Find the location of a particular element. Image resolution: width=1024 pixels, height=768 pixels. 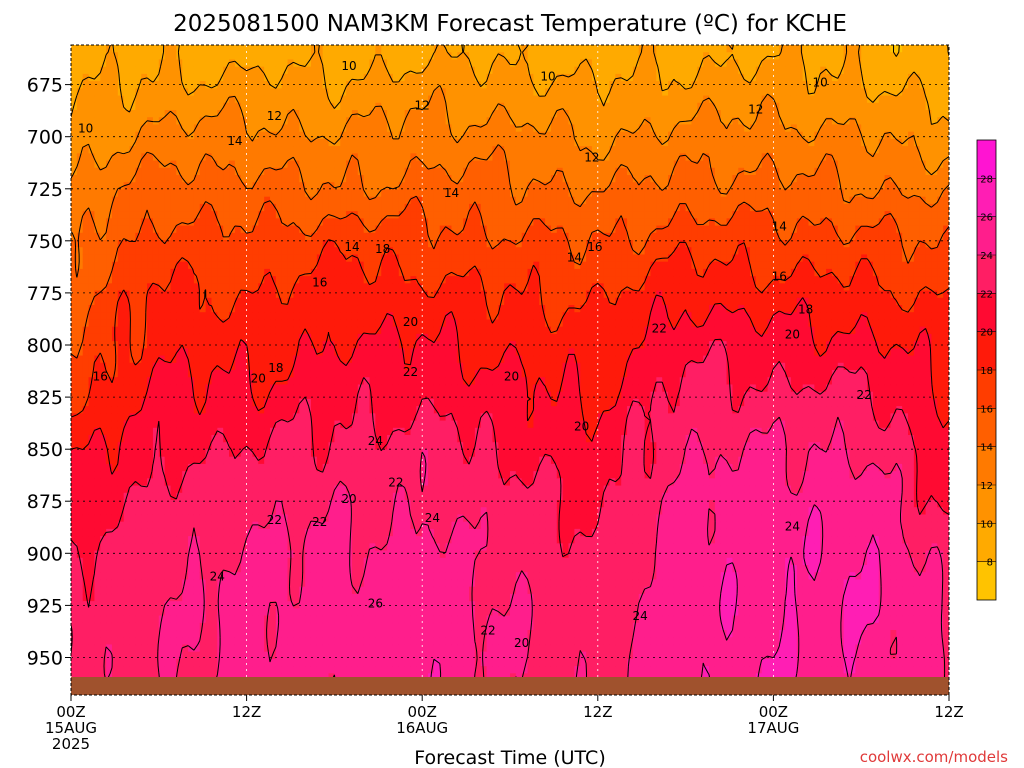

y-tick-label: 900 is located at coordinates (45, 554).